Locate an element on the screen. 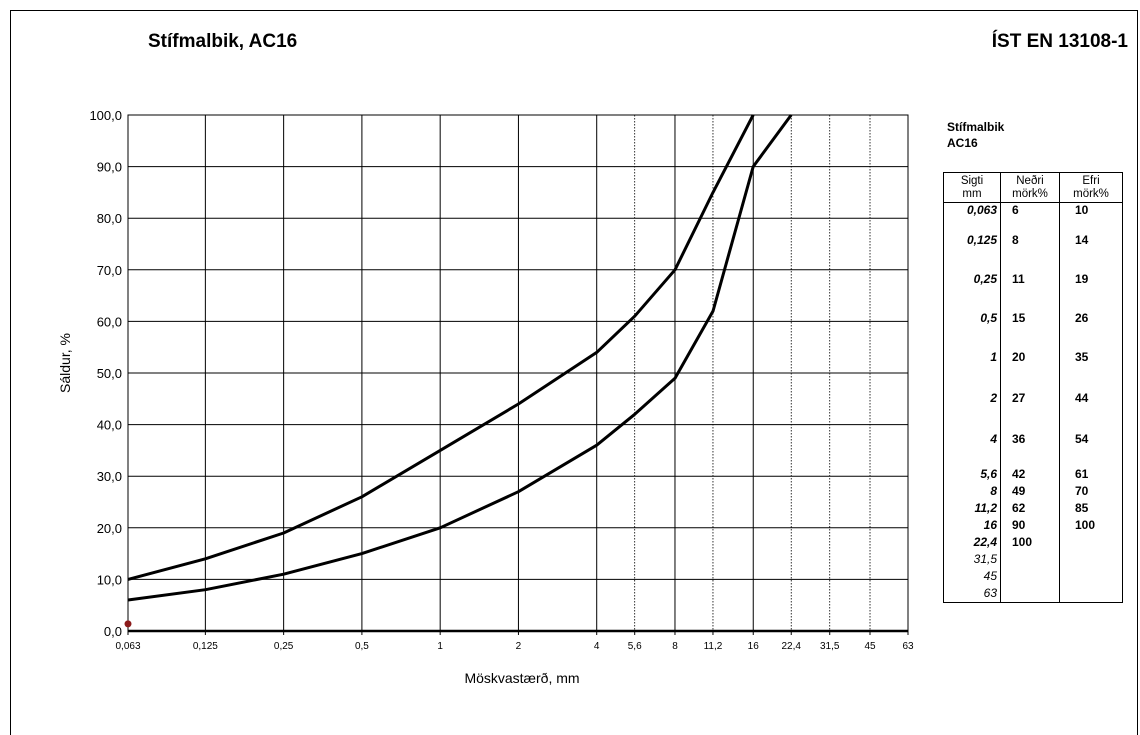 The image size is (1140, 735). sieve-cell: 45 is located at coordinates (990, 575).